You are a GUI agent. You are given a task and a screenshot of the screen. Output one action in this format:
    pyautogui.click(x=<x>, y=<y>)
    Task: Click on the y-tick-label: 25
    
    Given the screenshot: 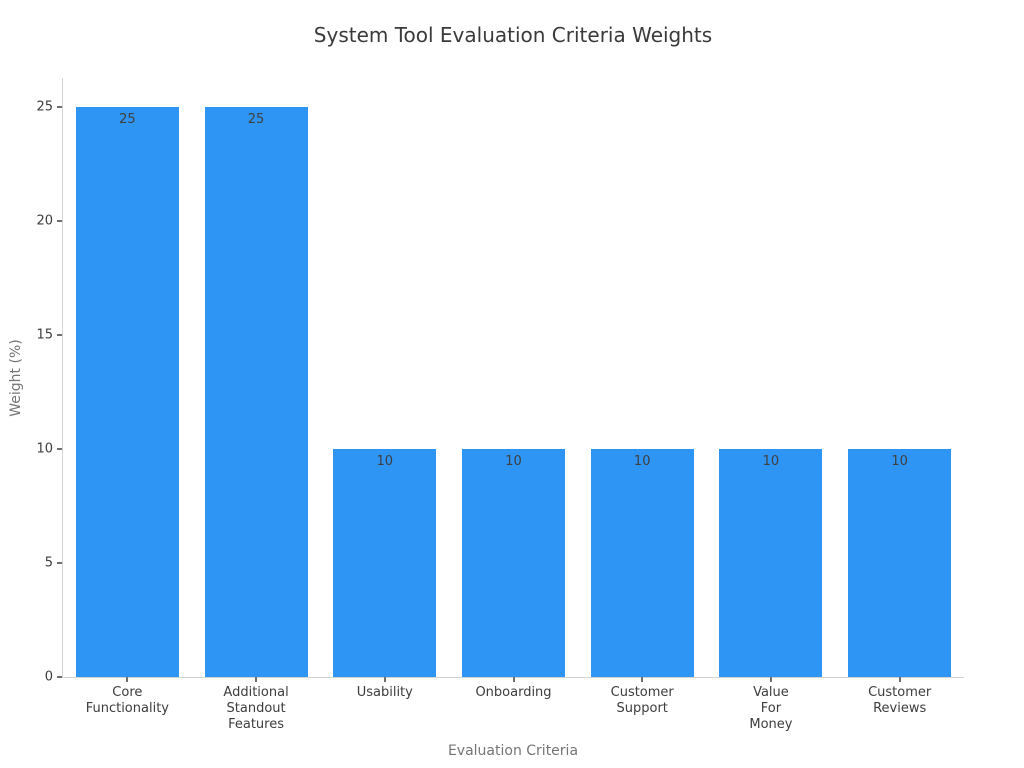 What is the action you would take?
    pyautogui.click(x=44, y=107)
    